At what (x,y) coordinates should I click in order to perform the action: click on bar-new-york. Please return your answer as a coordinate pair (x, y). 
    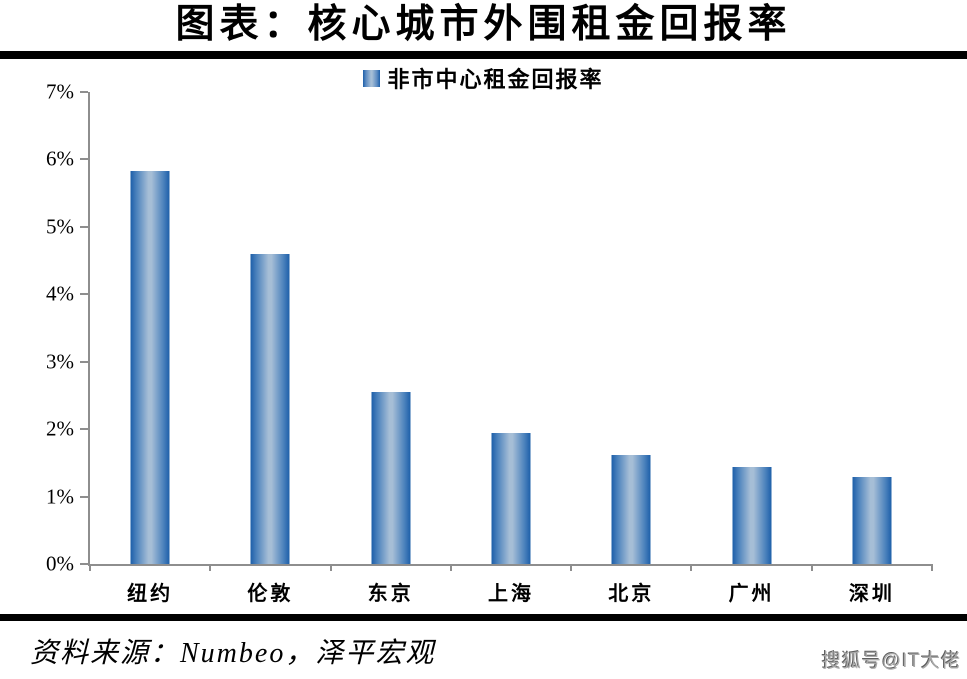
    Looking at the image, I should click on (150, 367).